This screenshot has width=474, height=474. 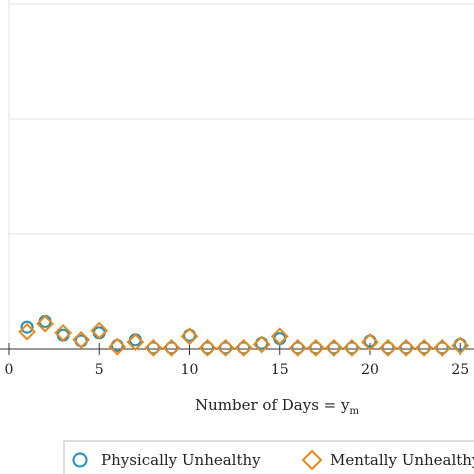 I want to click on x-tick-label-25: 25, so click(x=460, y=370).